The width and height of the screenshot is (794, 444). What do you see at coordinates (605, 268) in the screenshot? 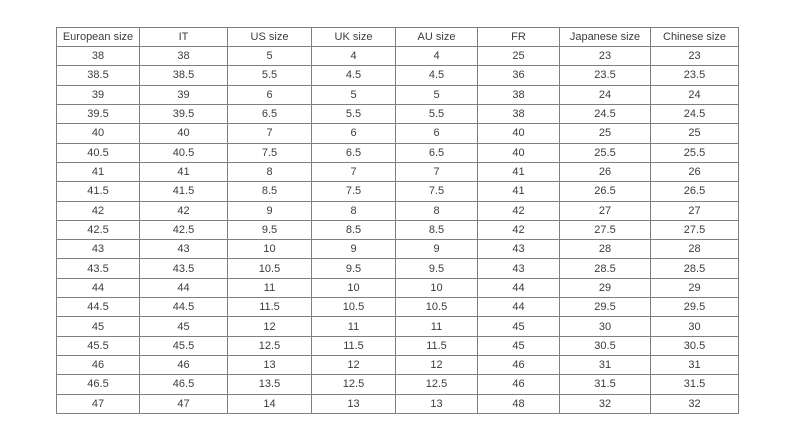
I see `table-cell: 28.5` at bounding box center [605, 268].